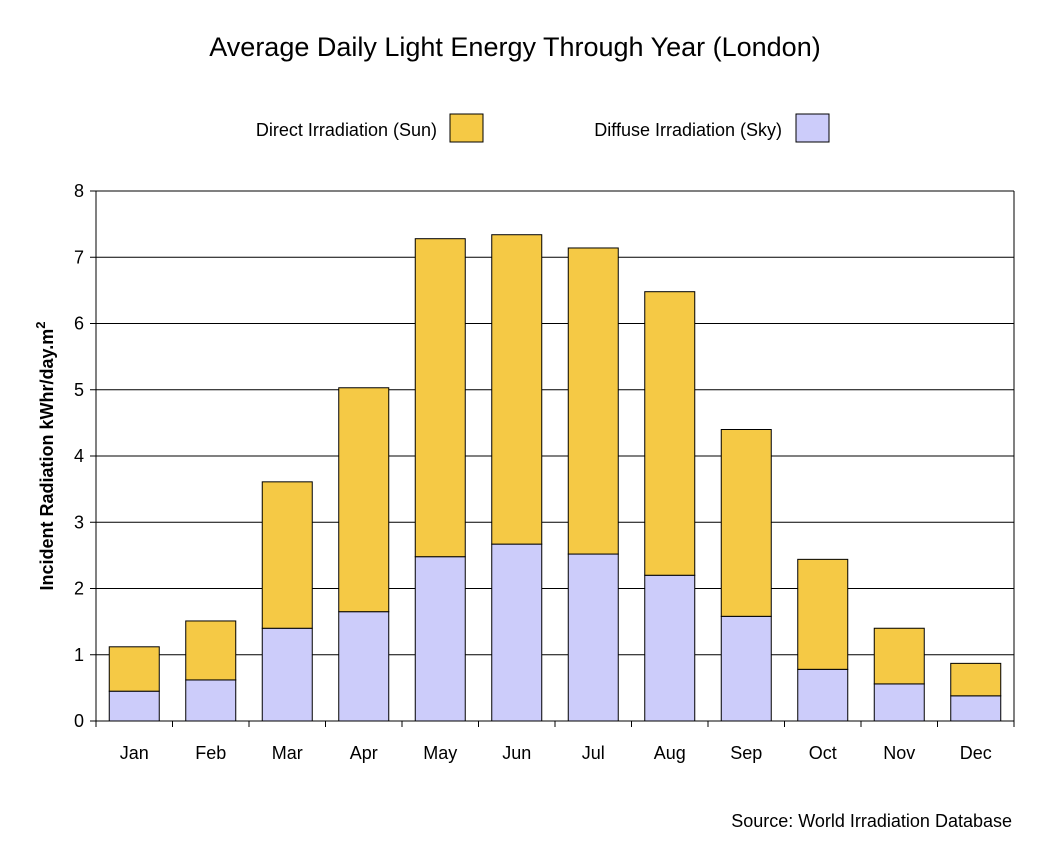 This screenshot has height=858, width=1058. What do you see at coordinates (899, 702) in the screenshot?
I see `bar-diffuse-nov` at bounding box center [899, 702].